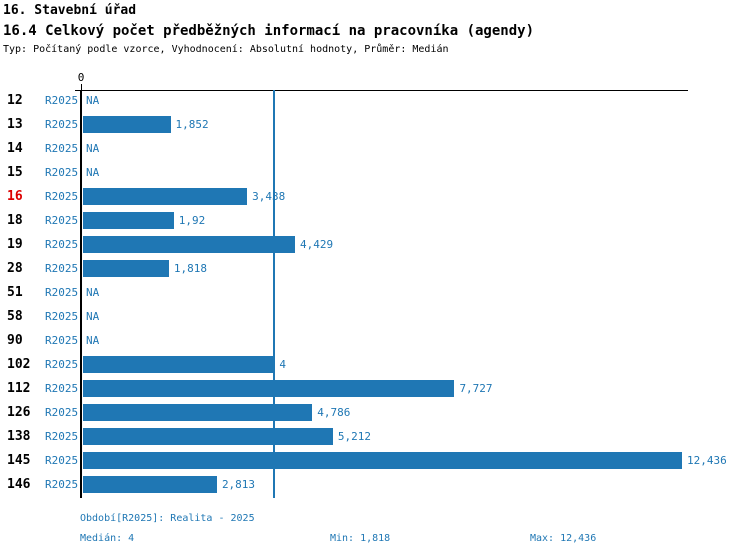  Describe the element at coordinates (167, 518) in the screenshot. I see `period-legend: Období[R2025]: Realita - 2025` at that location.